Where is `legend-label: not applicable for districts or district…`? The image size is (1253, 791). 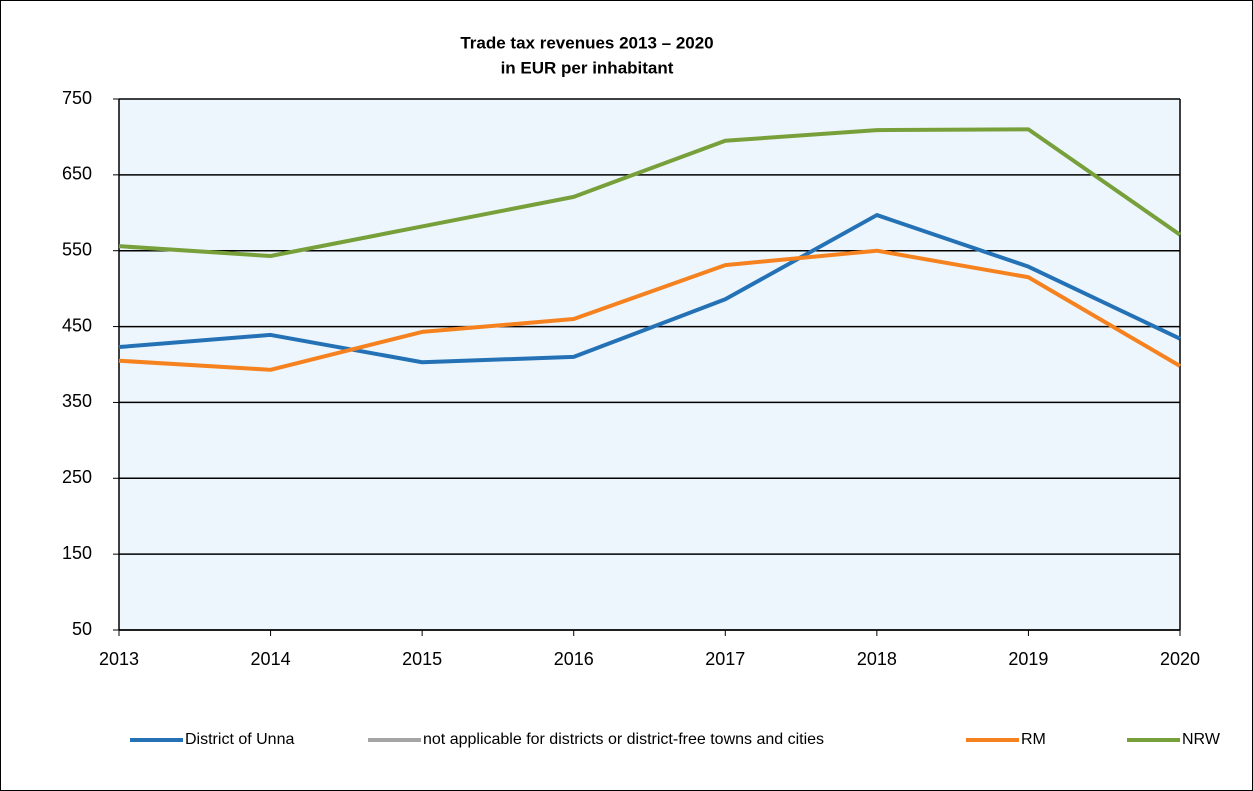 legend-label: not applicable for districts or district… is located at coordinates (623, 739).